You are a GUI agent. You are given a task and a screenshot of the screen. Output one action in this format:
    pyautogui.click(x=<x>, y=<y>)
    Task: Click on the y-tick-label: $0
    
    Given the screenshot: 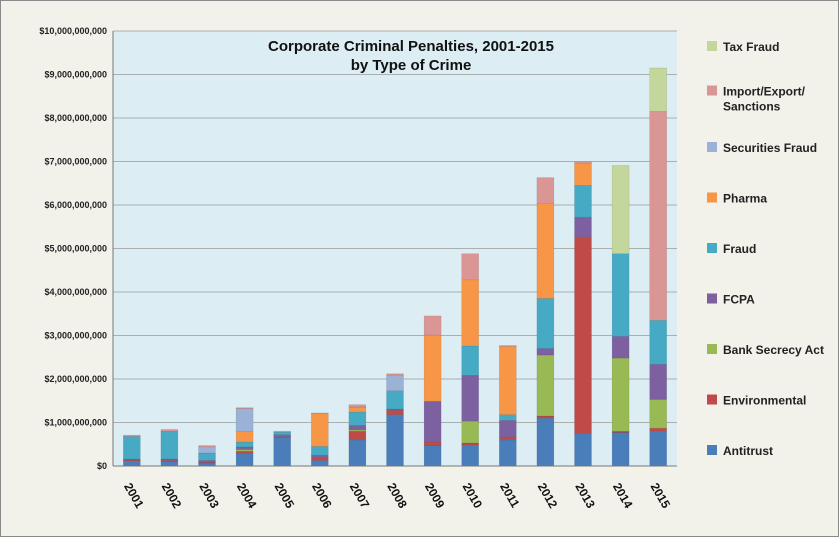 What is the action you would take?
    pyautogui.click(x=102, y=466)
    